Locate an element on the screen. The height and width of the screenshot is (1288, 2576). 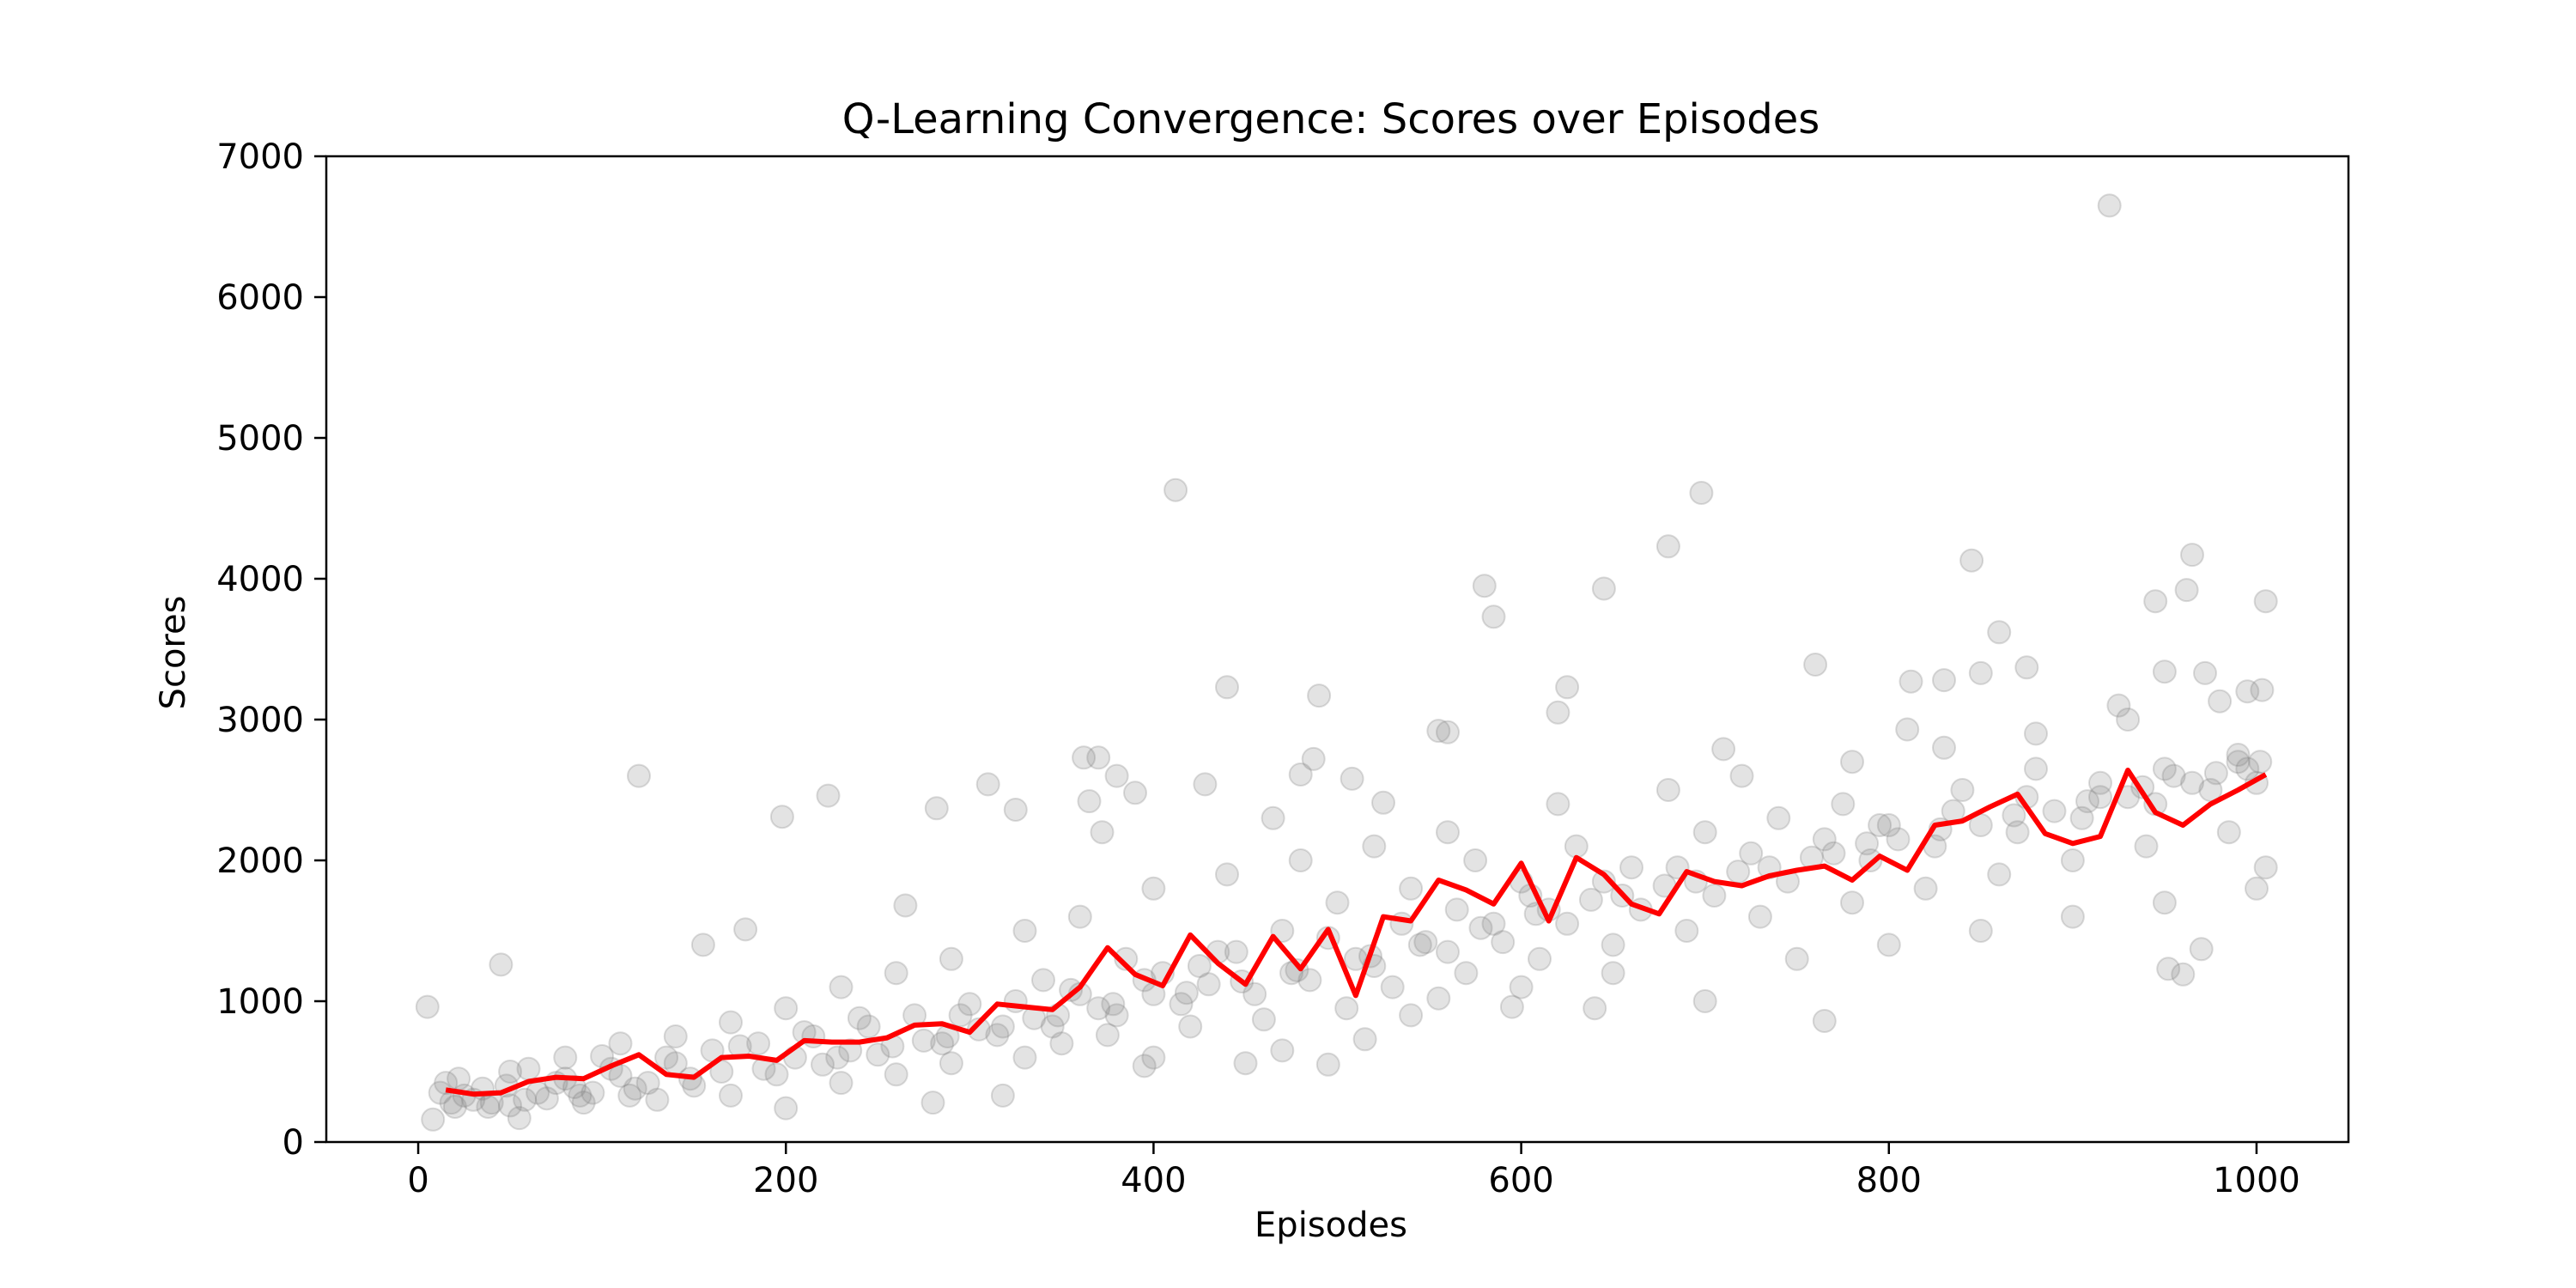
x-tick-label: 0 is located at coordinates (418, 1180).